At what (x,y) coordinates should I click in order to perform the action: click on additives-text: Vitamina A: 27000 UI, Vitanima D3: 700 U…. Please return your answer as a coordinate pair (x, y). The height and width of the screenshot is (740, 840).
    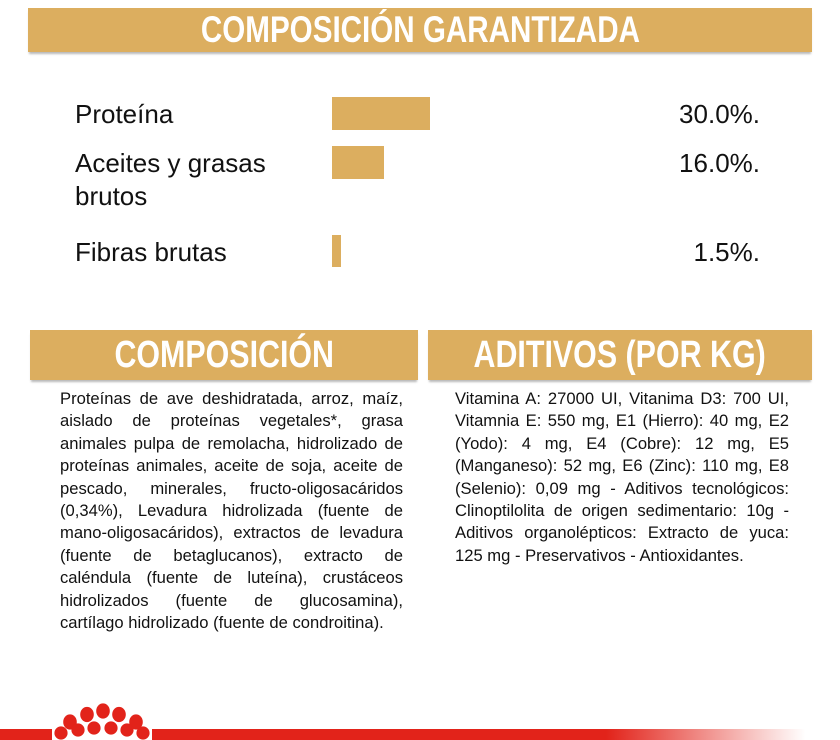
    Looking at the image, I should click on (622, 477).